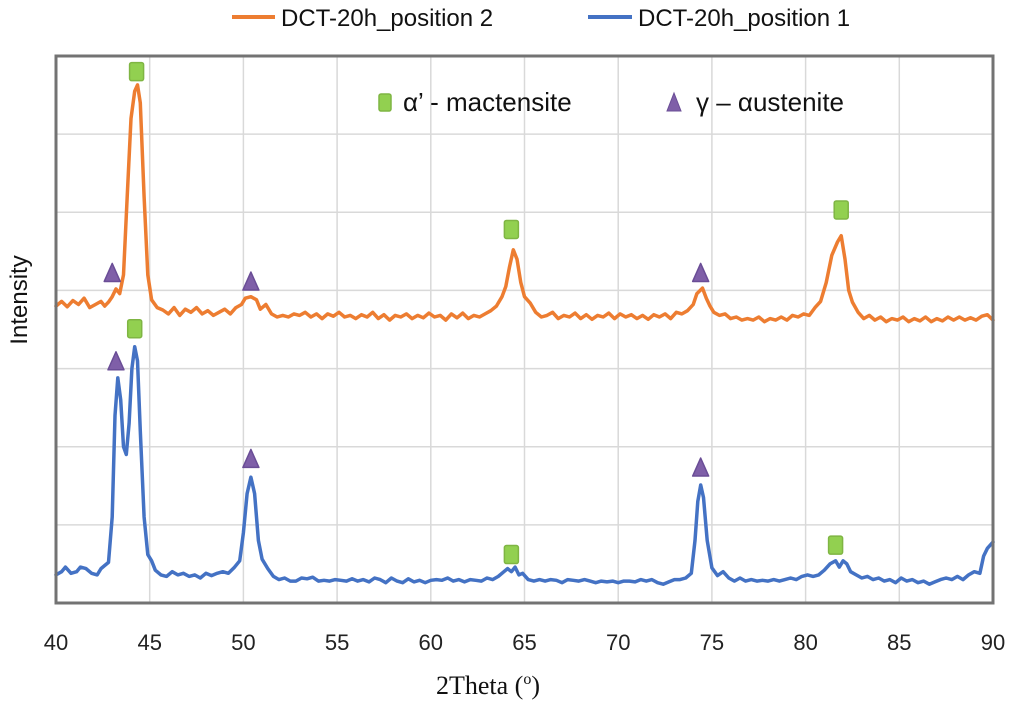  I want to click on x-tick-label-50: 50, so click(243, 642).